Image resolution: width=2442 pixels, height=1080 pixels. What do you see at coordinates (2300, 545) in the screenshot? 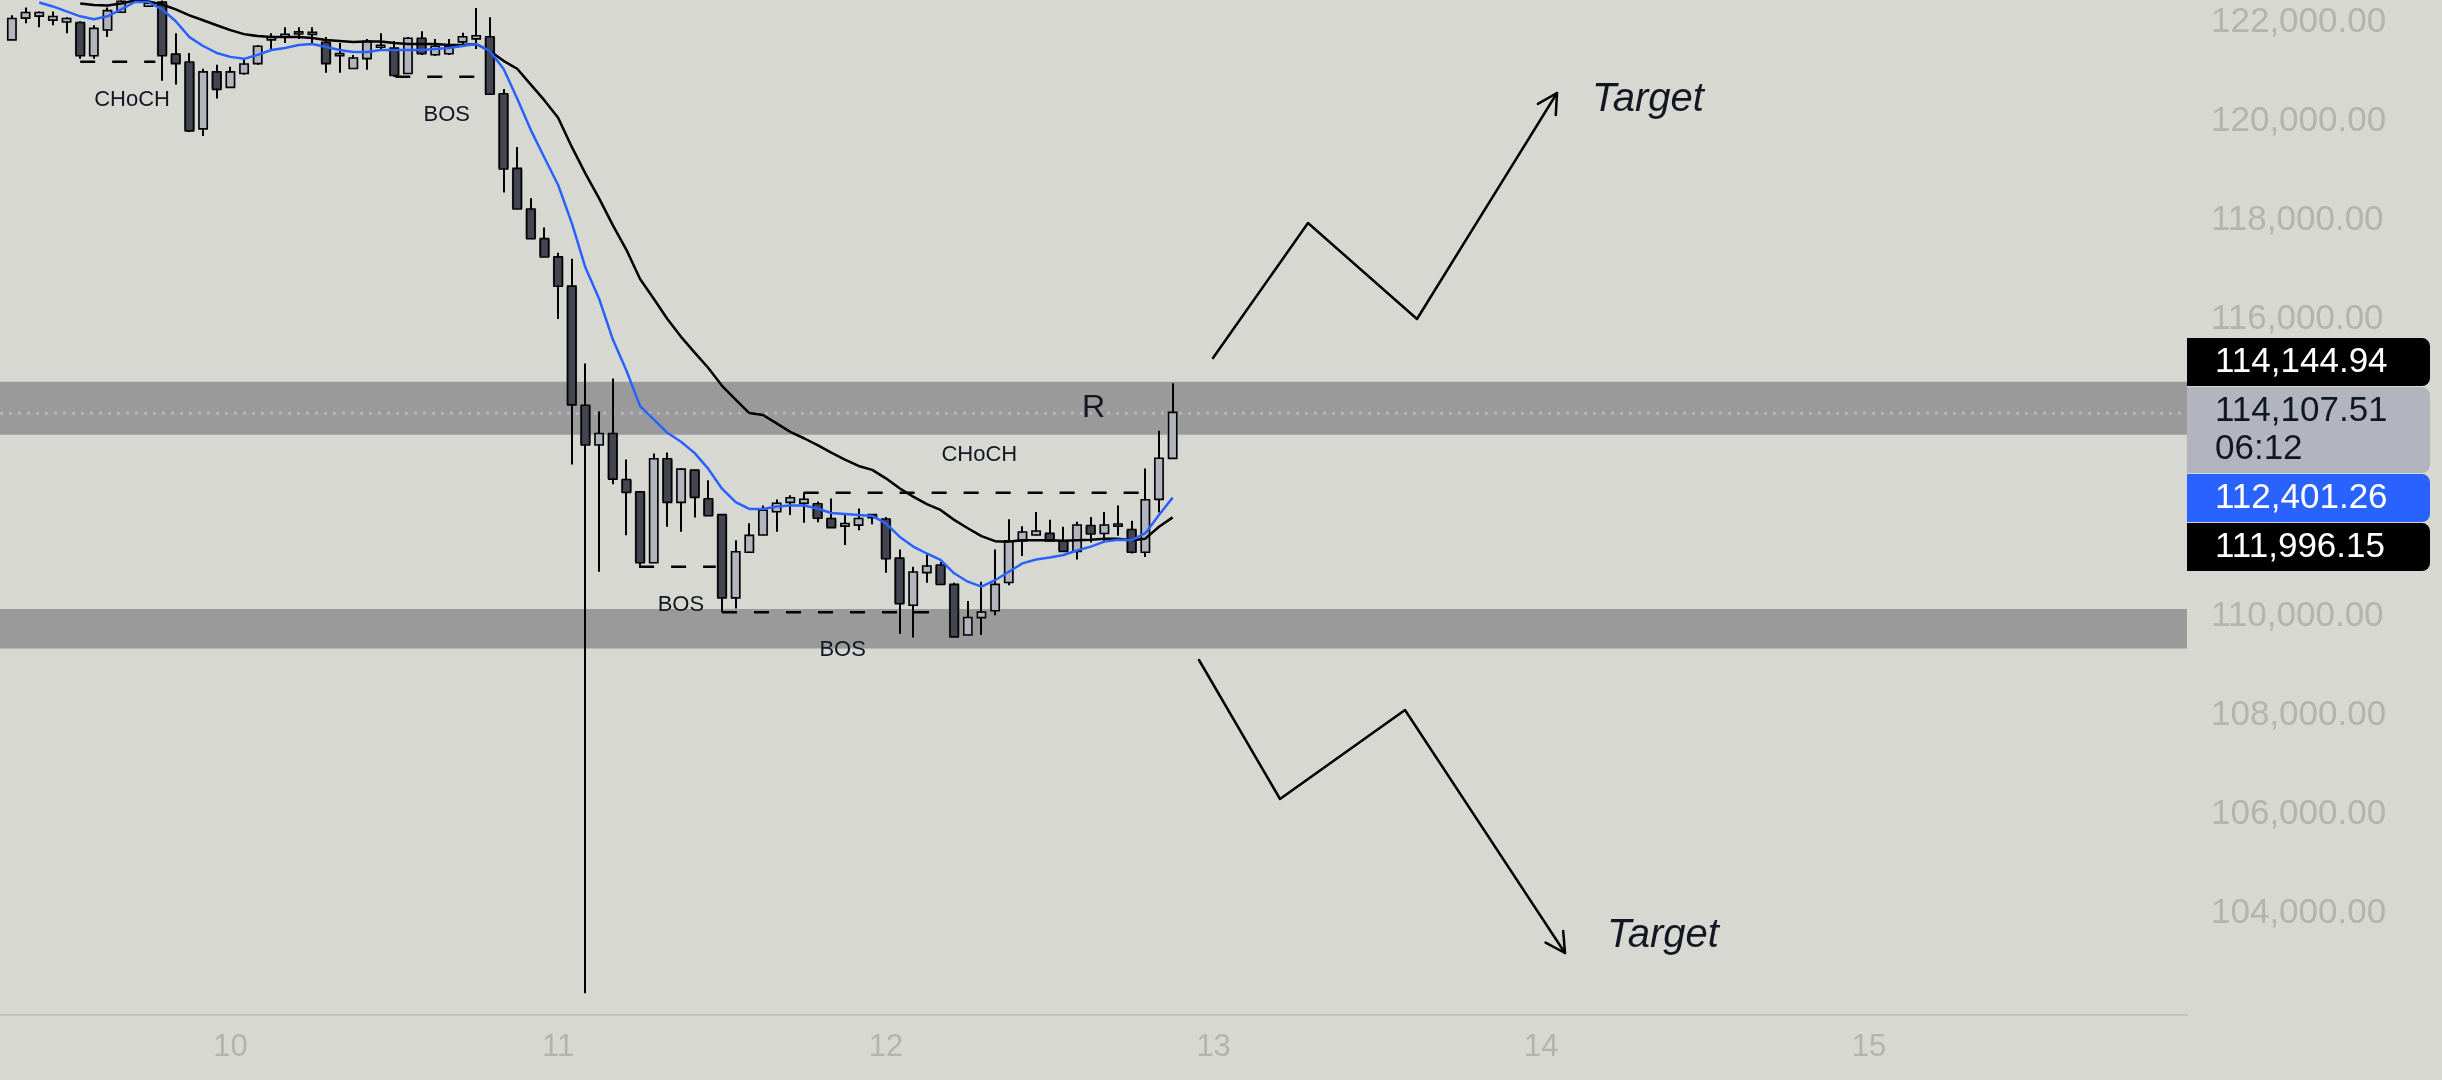
I see `text: 111,996.15` at bounding box center [2300, 545].